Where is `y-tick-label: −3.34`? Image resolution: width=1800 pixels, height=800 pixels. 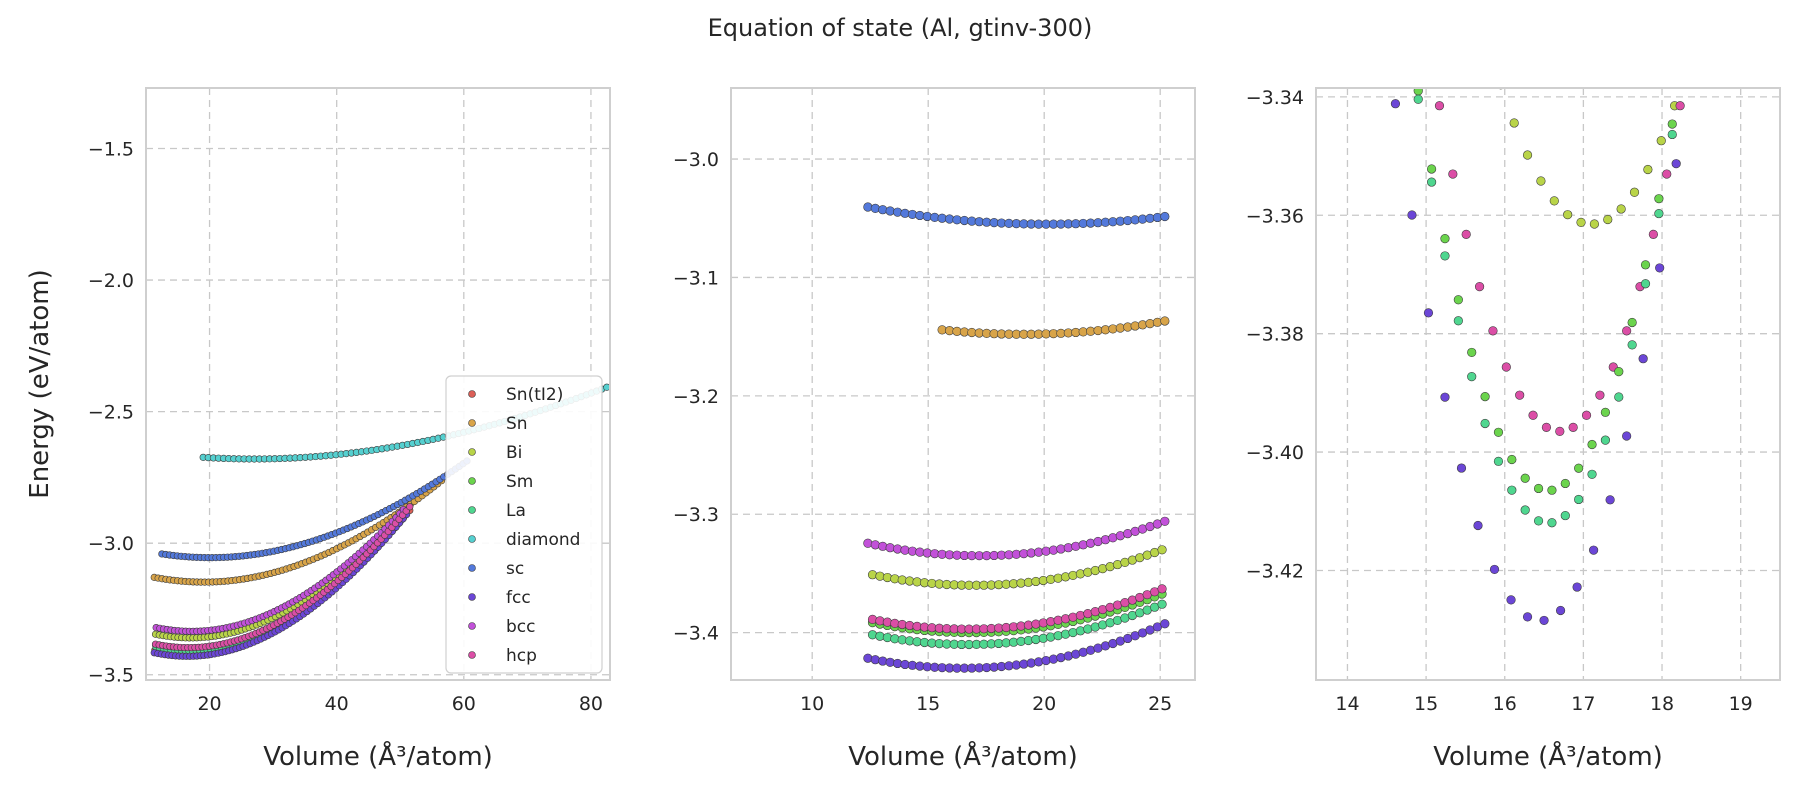 y-tick-label: −3.34 is located at coordinates (1275, 98).